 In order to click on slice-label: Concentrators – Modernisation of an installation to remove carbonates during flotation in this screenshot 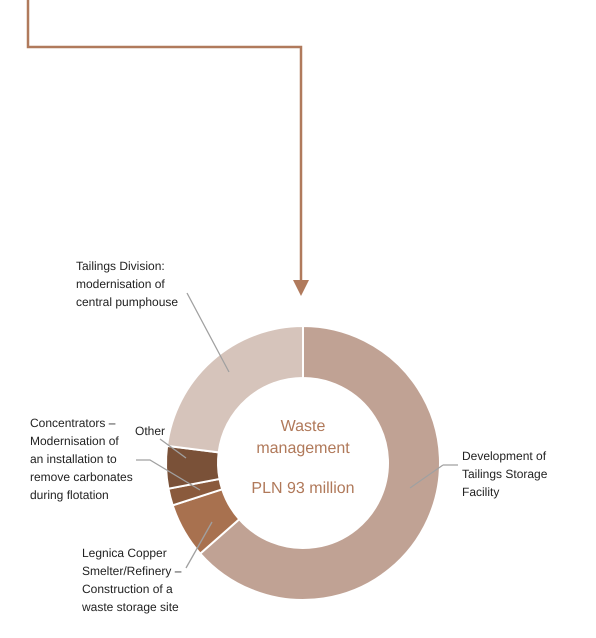, I will do `click(81, 459)`.